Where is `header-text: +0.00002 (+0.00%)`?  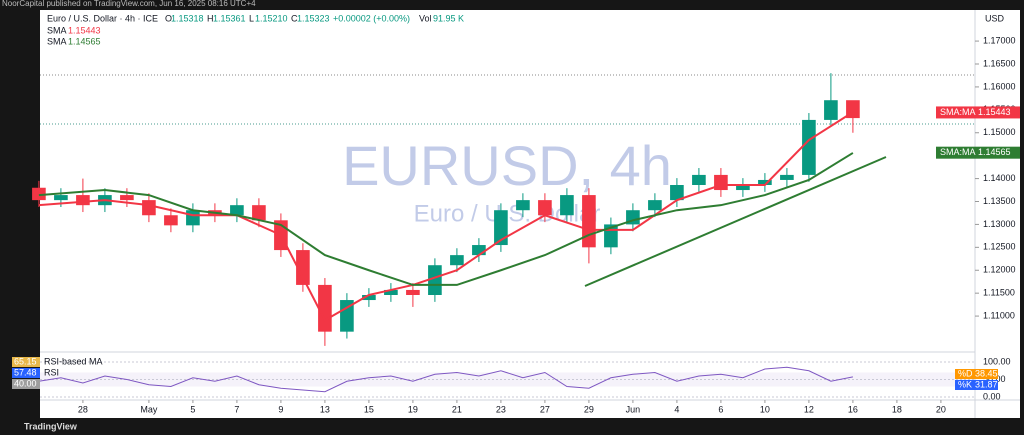 header-text: +0.00002 (+0.00%) is located at coordinates (371, 18).